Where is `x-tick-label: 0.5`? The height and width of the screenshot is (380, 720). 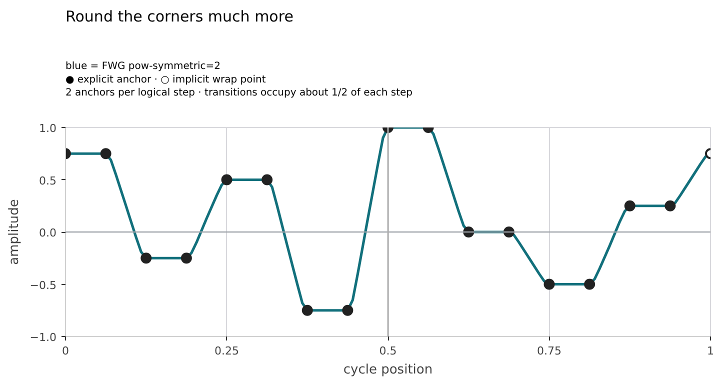
x-tick-label: 0.5 is located at coordinates (388, 351).